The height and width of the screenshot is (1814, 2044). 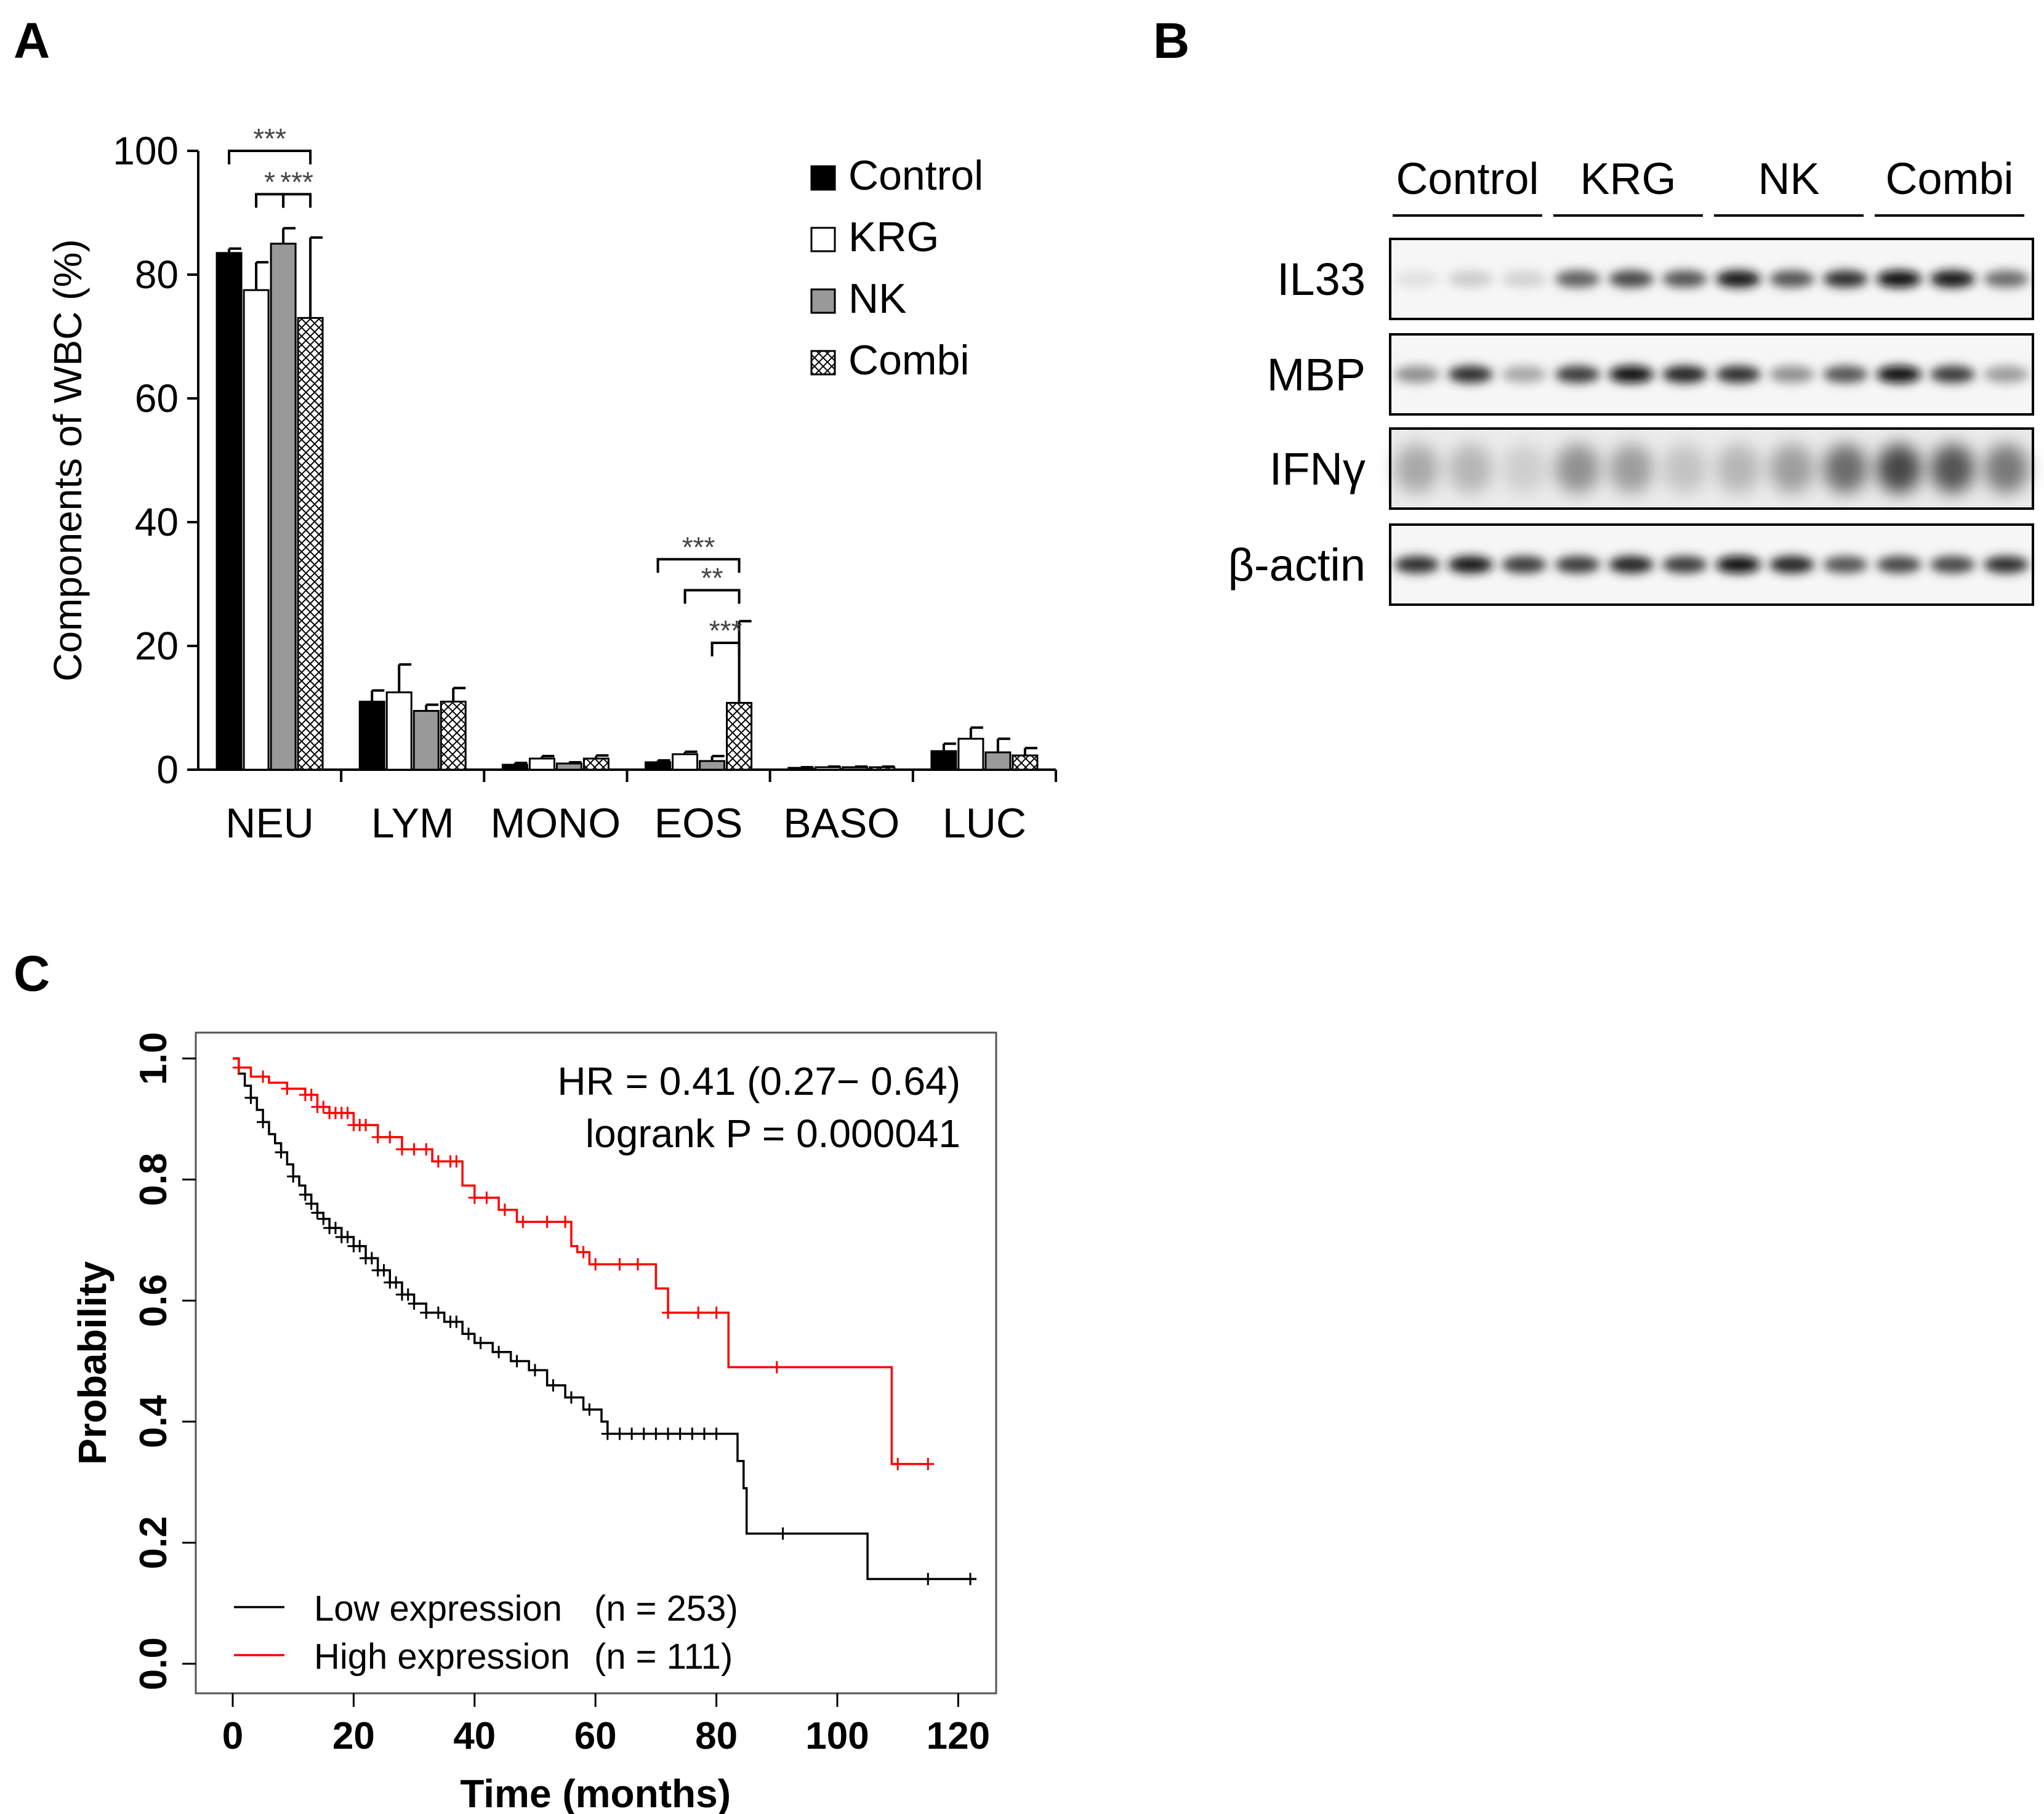 I want to click on y-tick-label: 1.0, so click(x=153, y=1058).